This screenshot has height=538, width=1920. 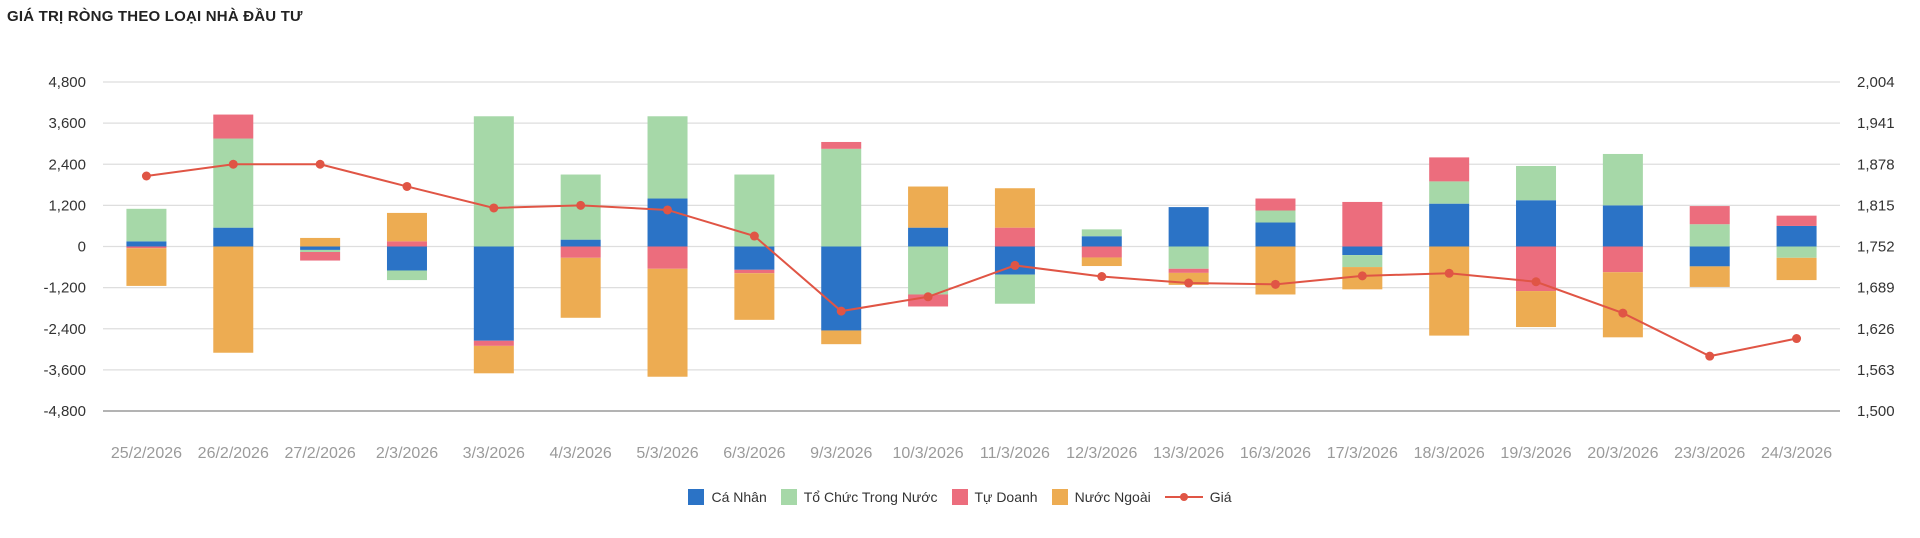 What do you see at coordinates (1220, 497) in the screenshot?
I see `legend-label: Giá` at bounding box center [1220, 497].